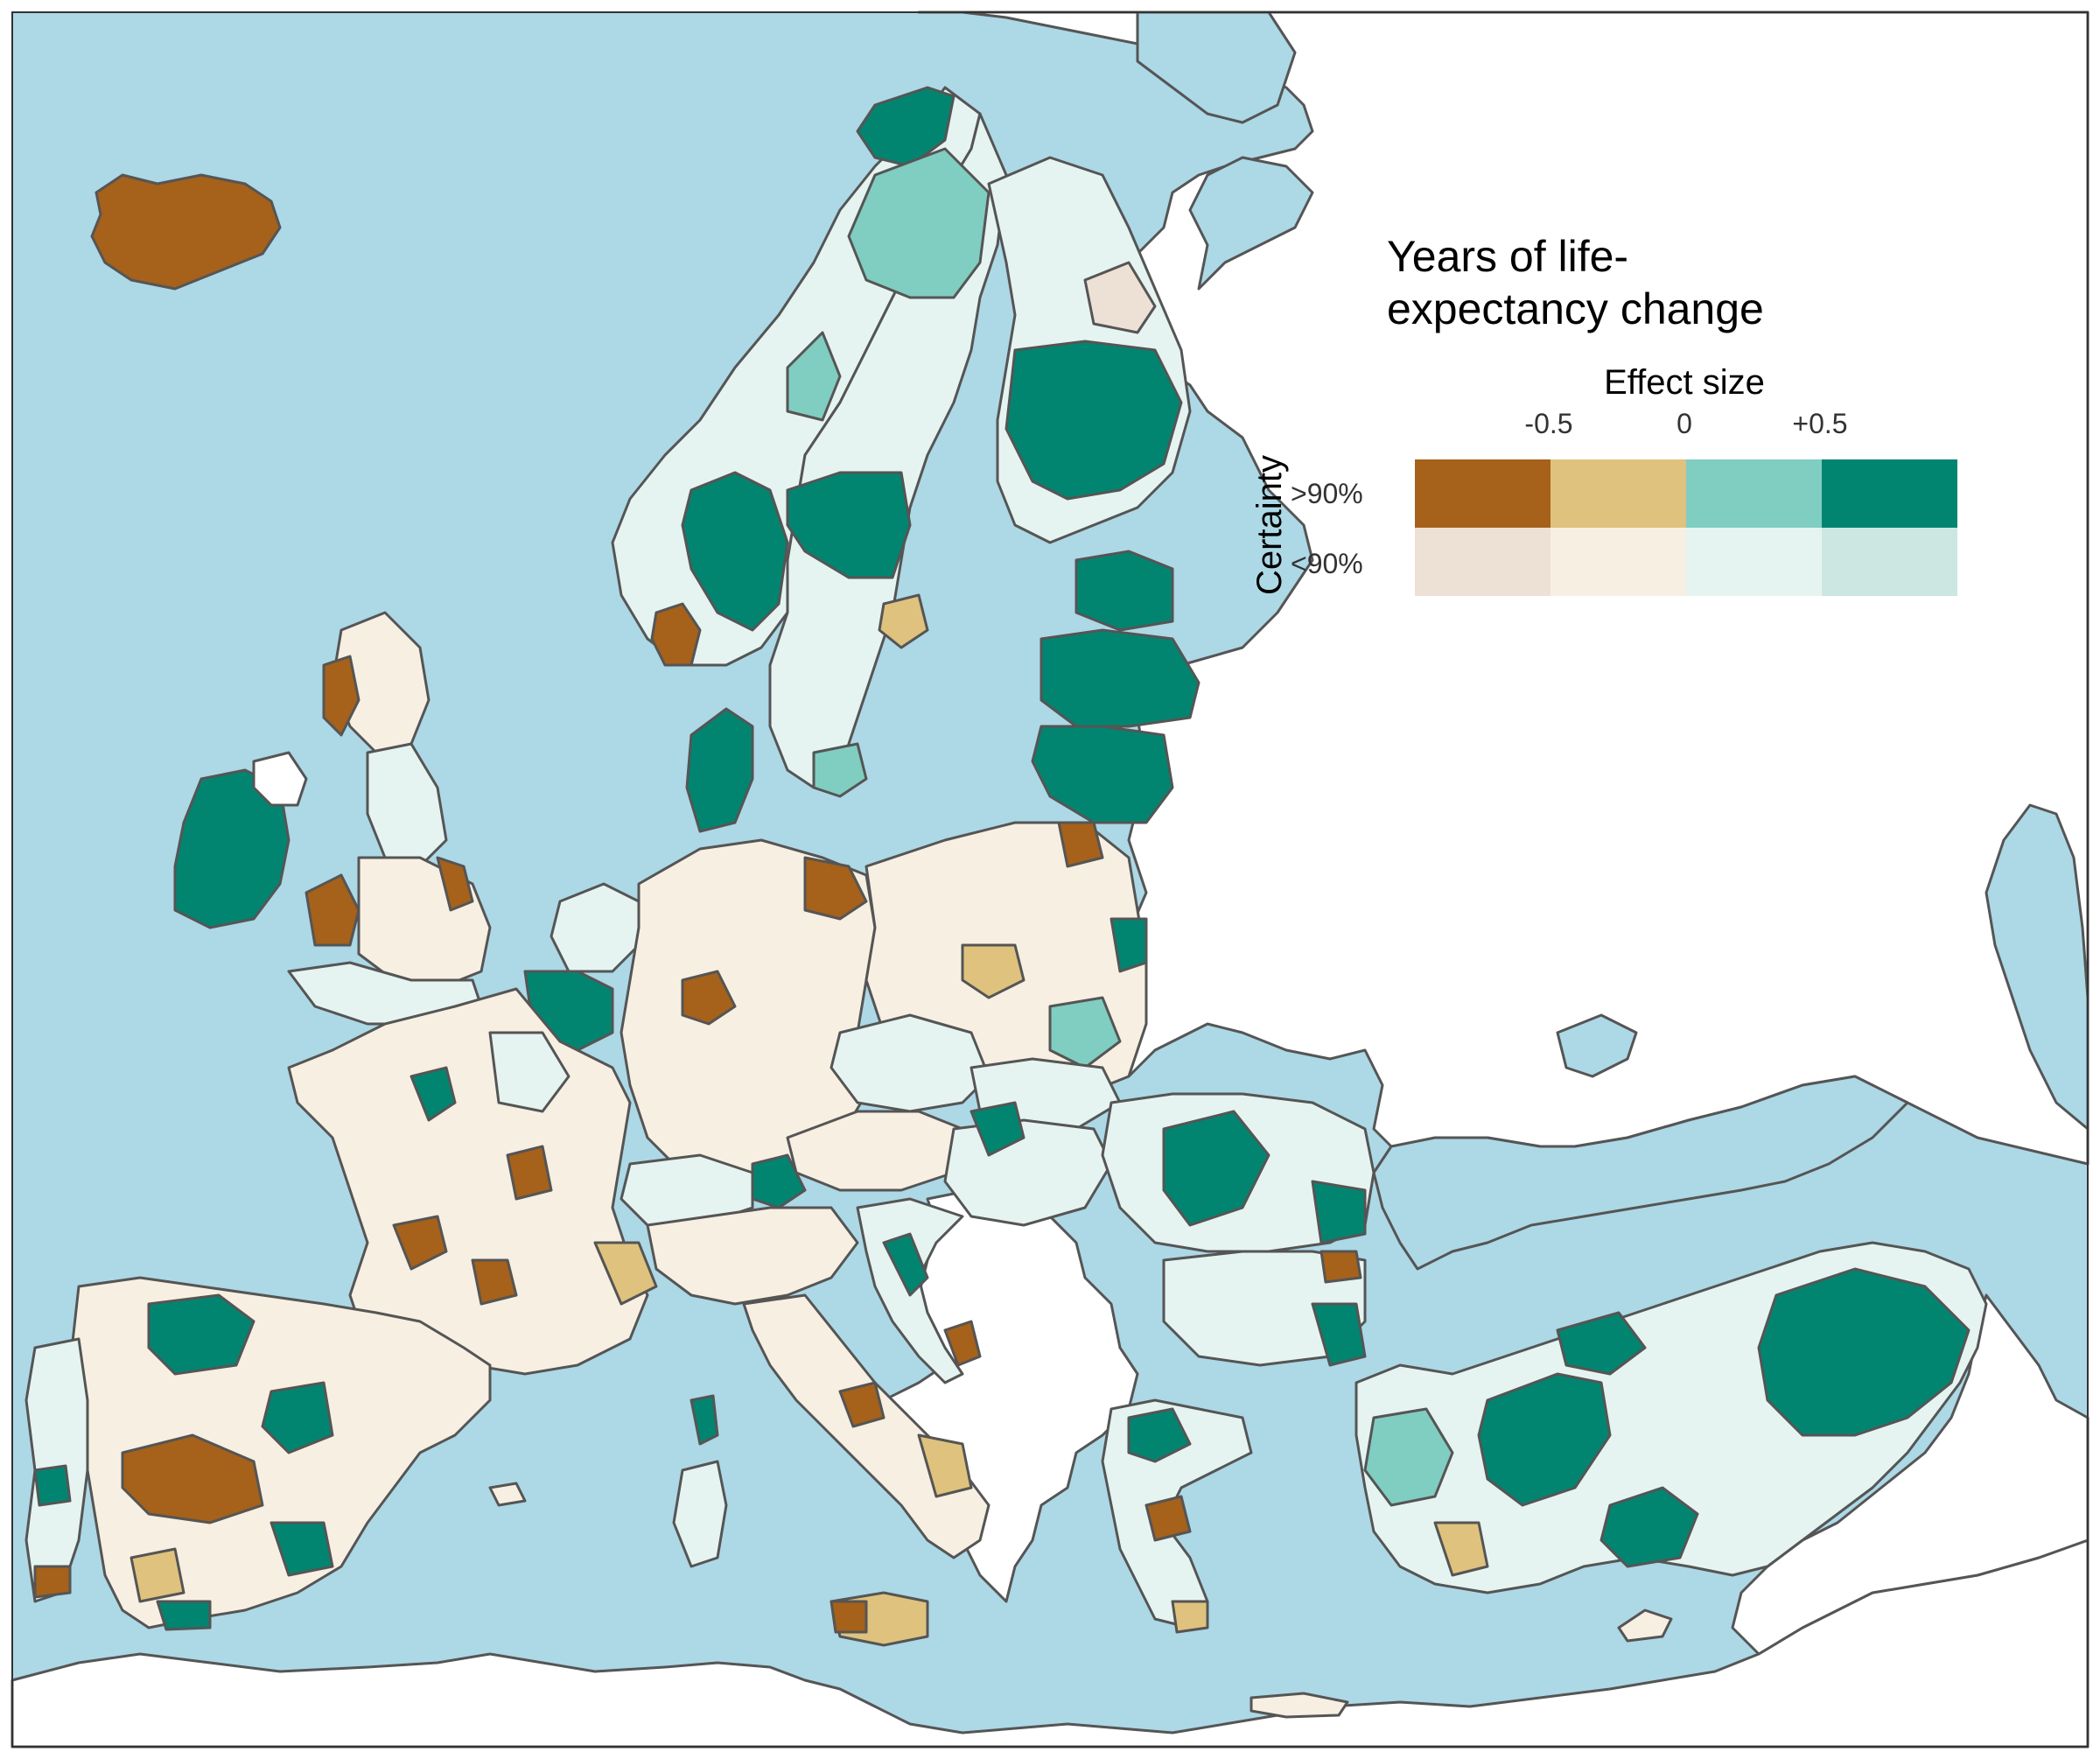 The image size is (2100, 1759). Describe the element at coordinates (455, 884) in the screenshot. I see `region-england-east` at that location.